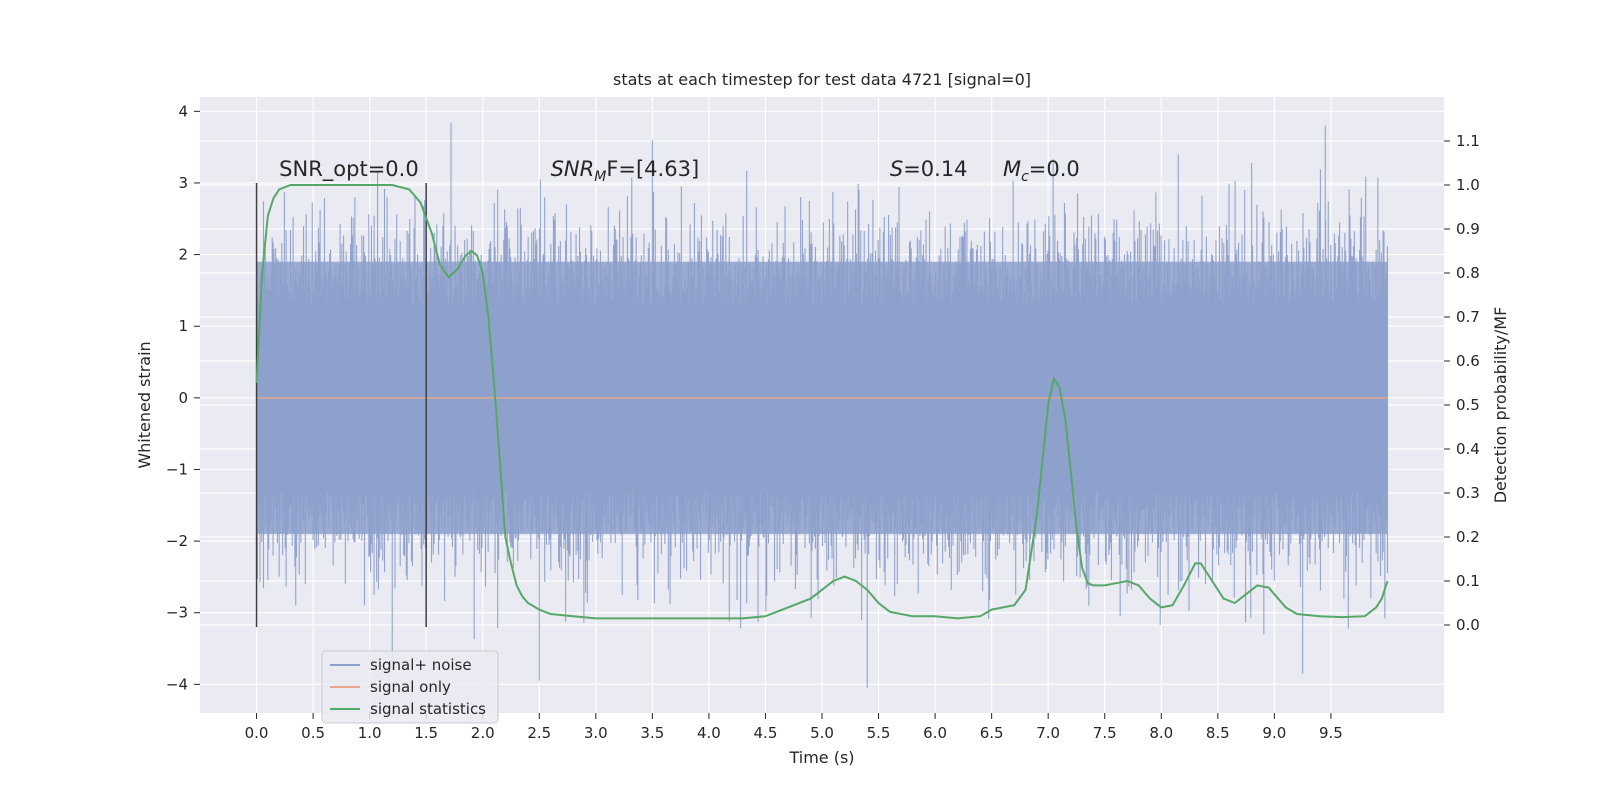 Image resolution: width=1600 pixels, height=800 pixels. Describe the element at coordinates (370, 733) in the screenshot. I see `x-tick-label: 1.0` at that location.